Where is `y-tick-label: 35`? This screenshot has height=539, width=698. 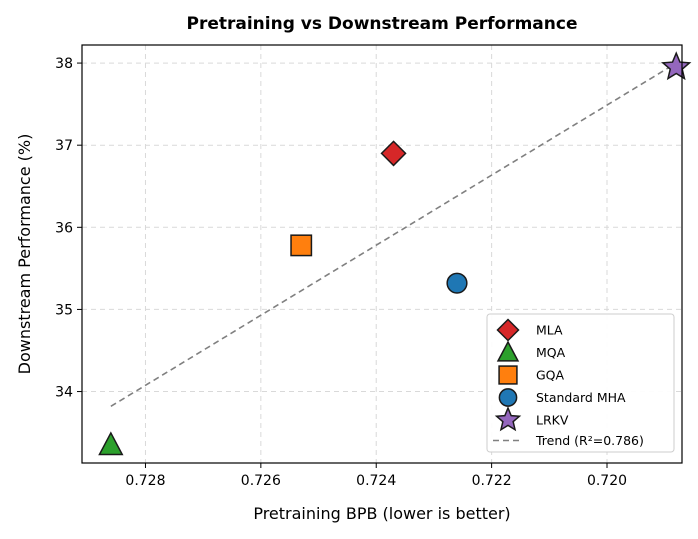
y-tick-label: 35 is located at coordinates (64, 310).